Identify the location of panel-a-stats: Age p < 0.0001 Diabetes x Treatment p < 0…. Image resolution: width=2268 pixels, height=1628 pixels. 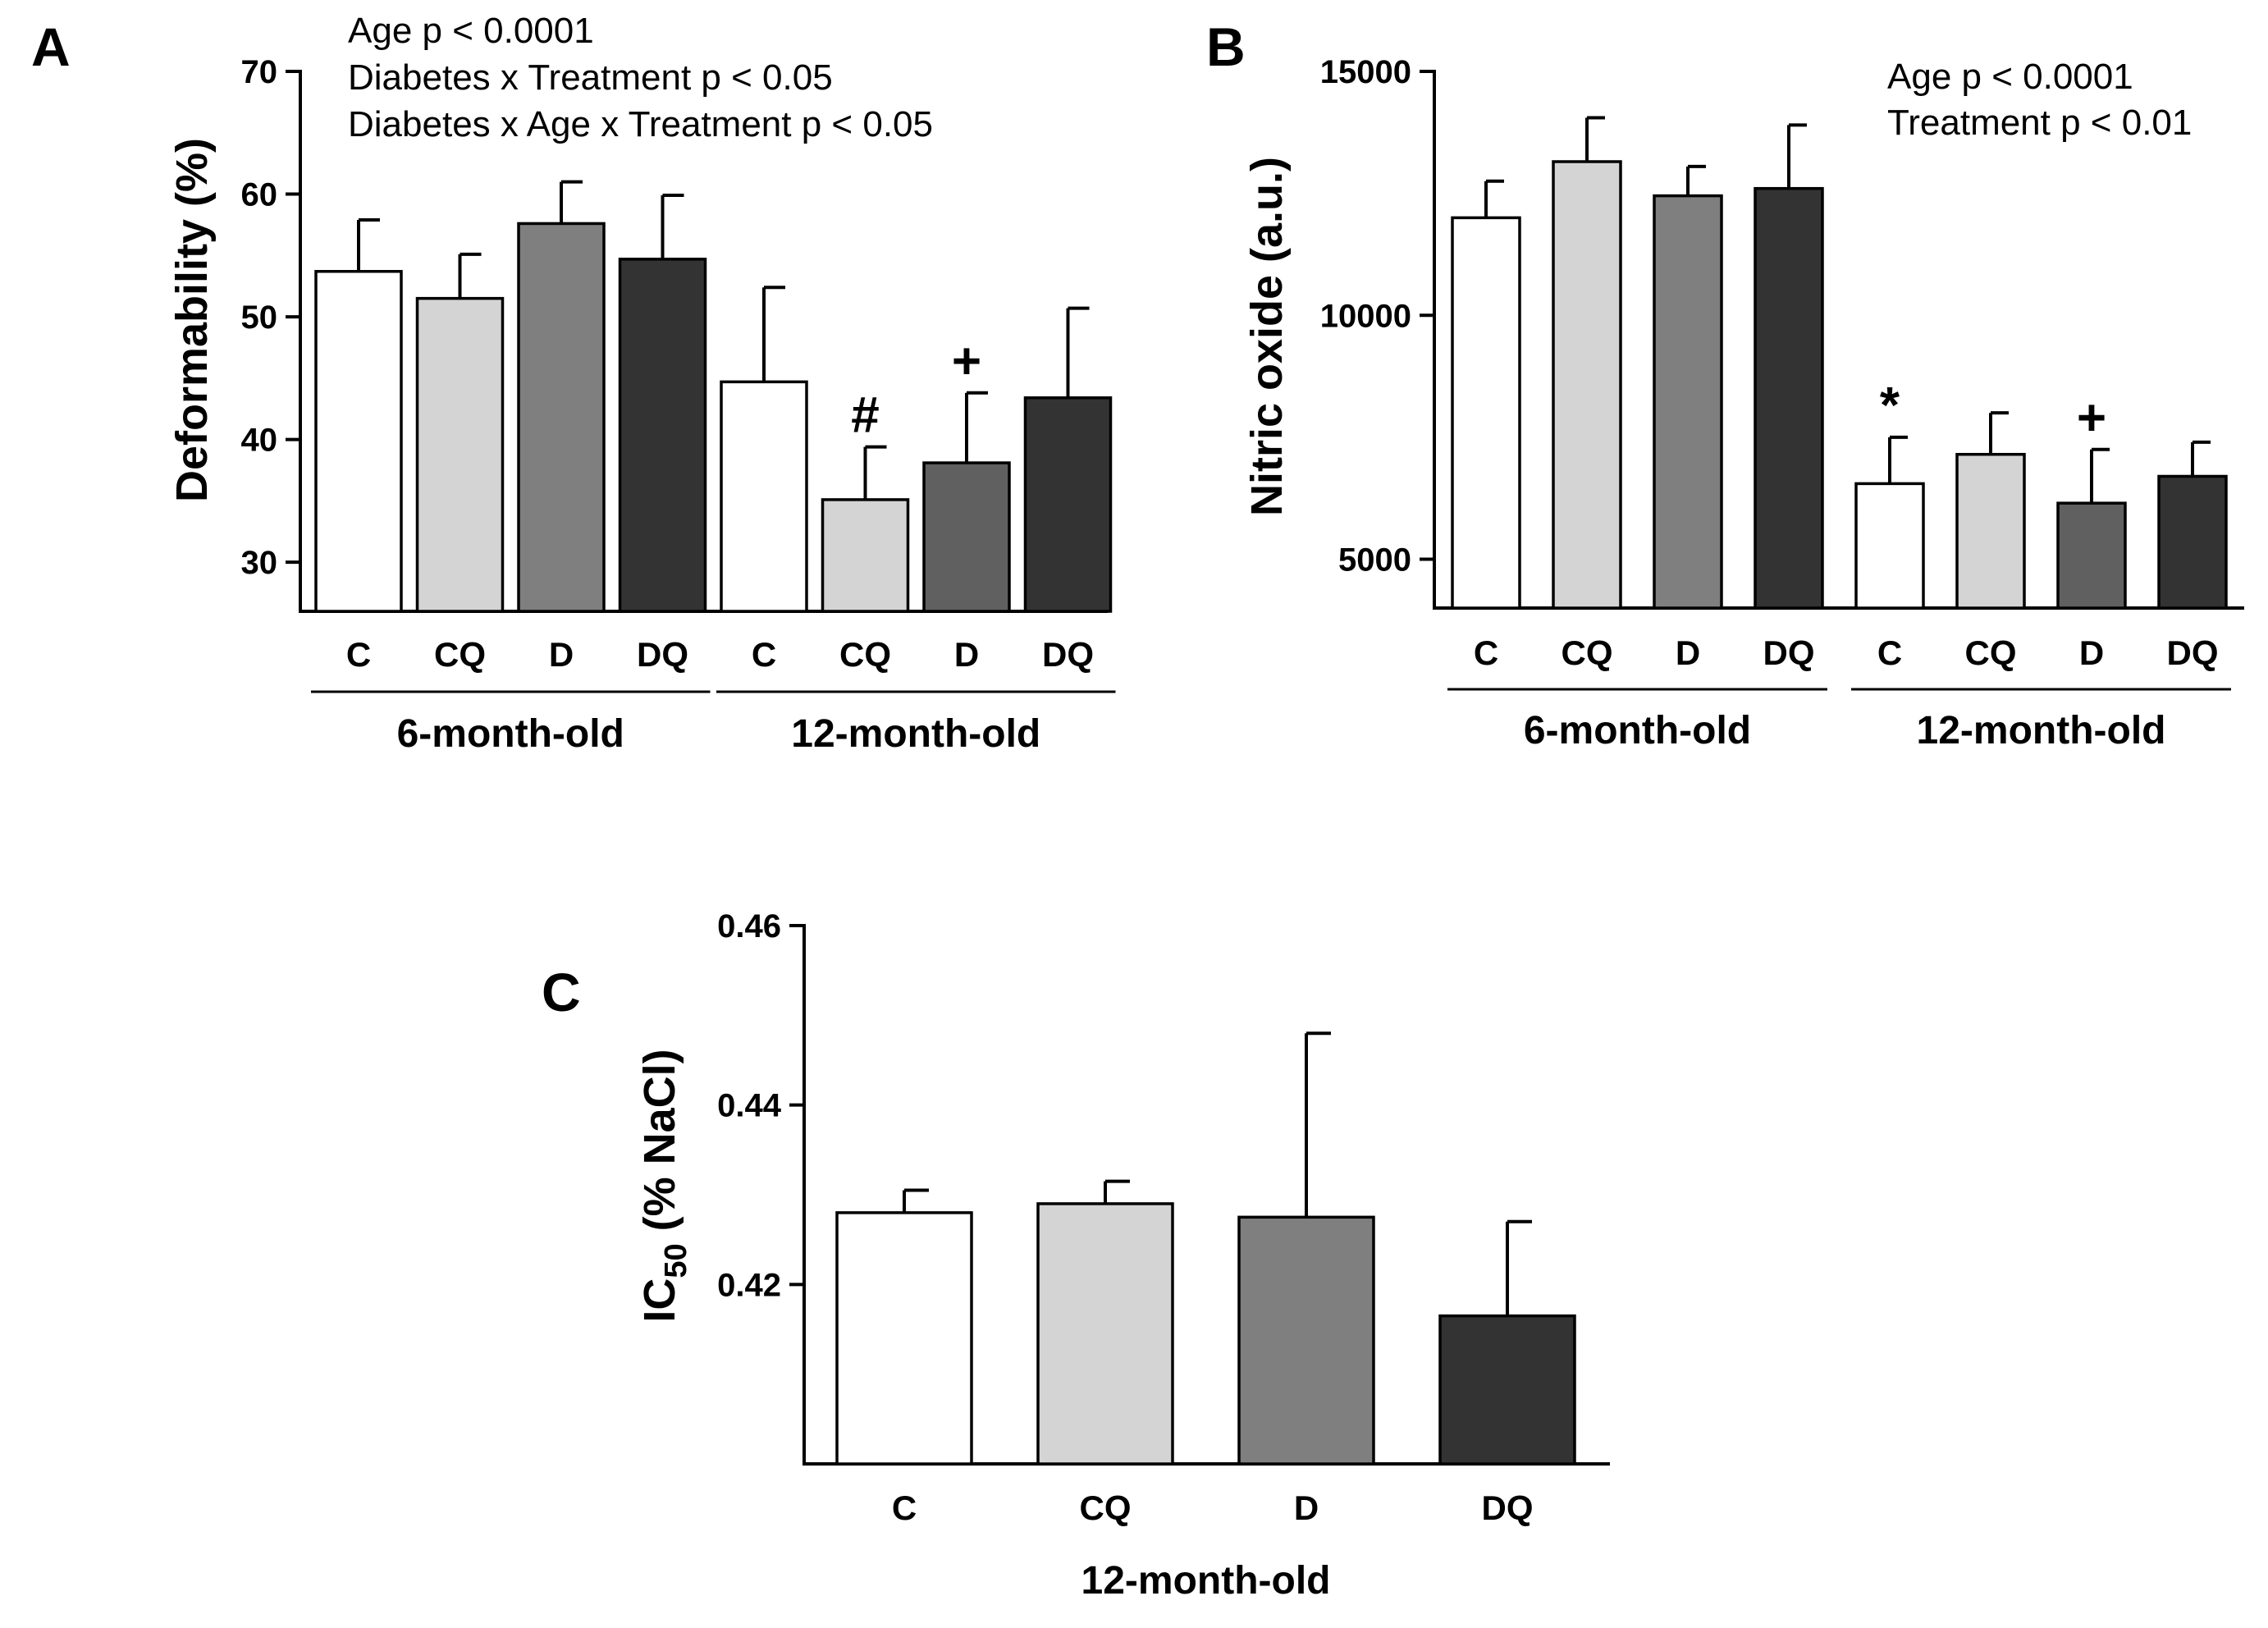
(640, 77).